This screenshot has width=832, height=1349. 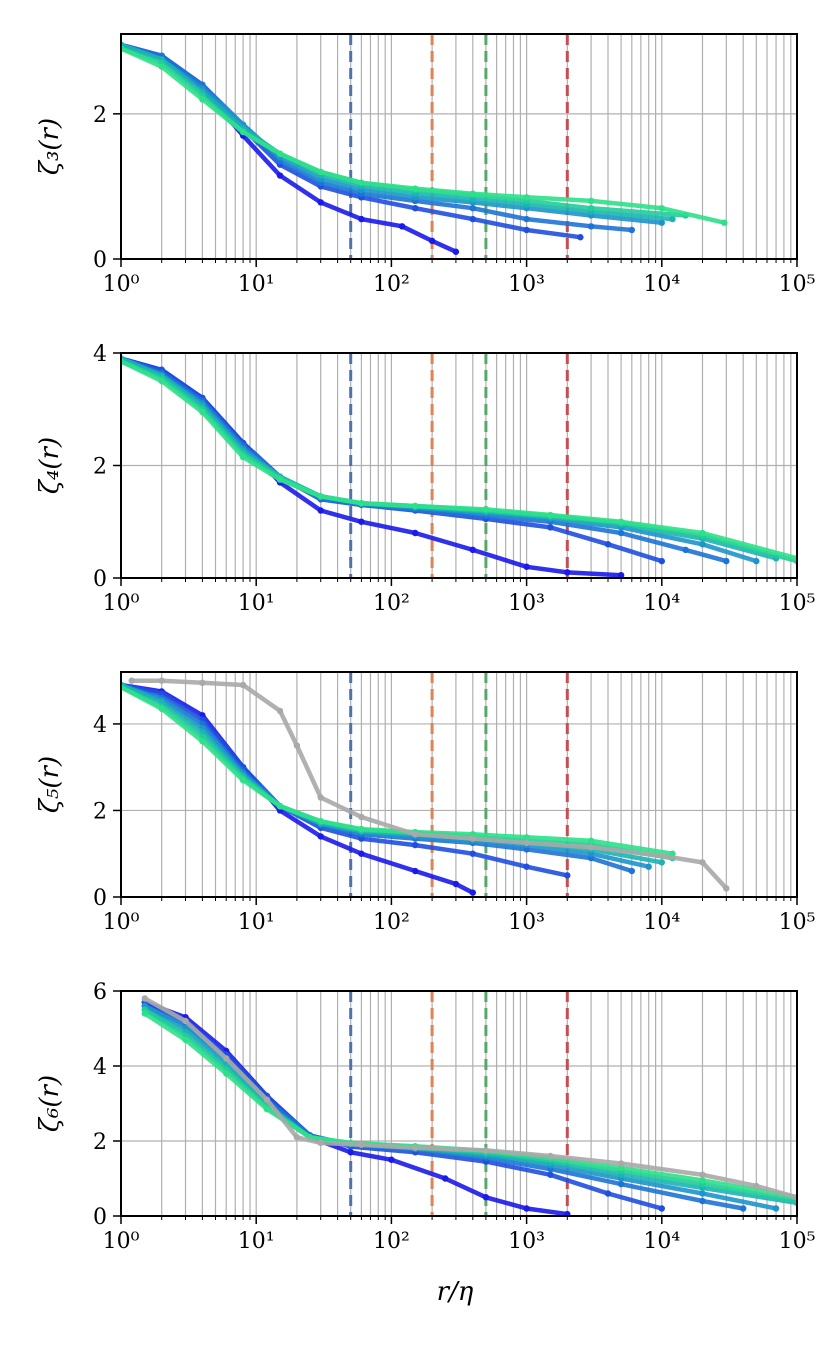 I want to click on series-line-gray, so click(x=469, y=1098).